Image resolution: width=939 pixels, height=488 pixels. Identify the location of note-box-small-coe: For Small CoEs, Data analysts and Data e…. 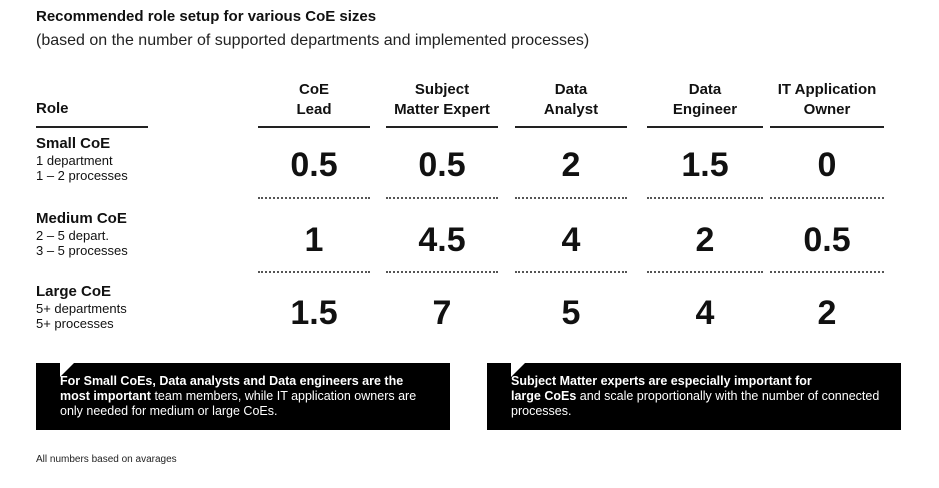
(243, 396).